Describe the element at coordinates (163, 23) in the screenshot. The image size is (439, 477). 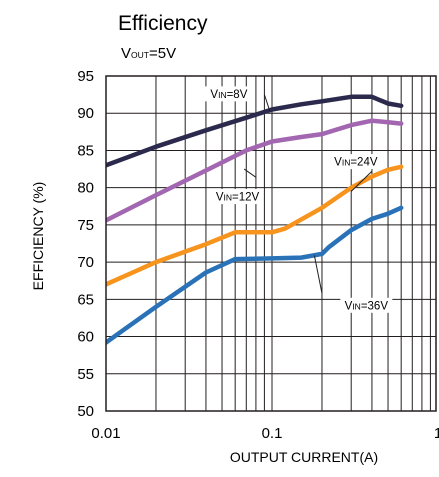
I see `chart-title: Efficiency` at that location.